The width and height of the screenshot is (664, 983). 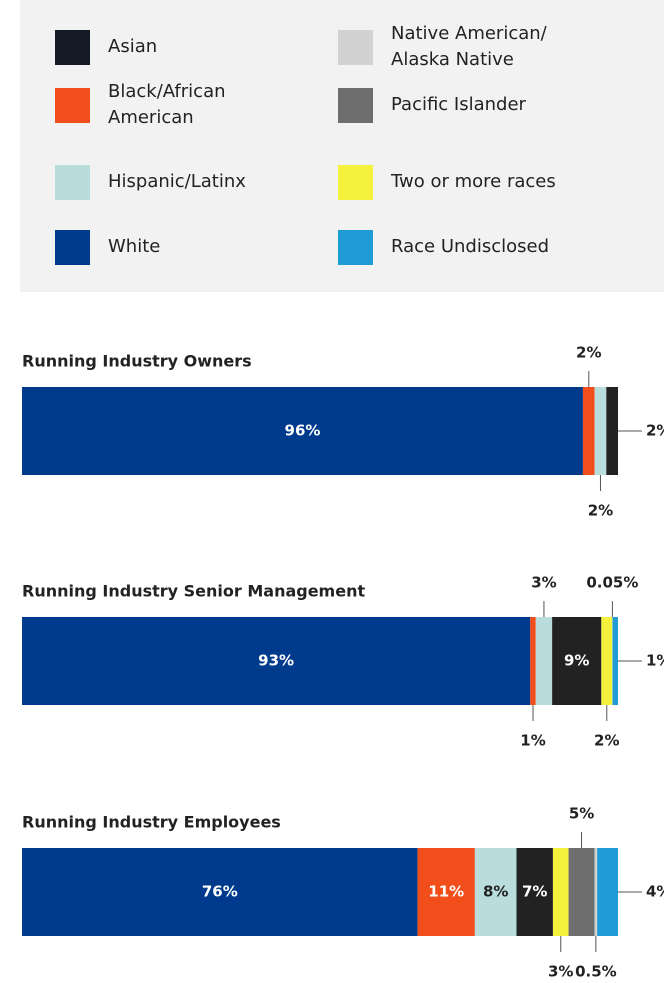 I want to click on legend-item: White, so click(x=156, y=247).